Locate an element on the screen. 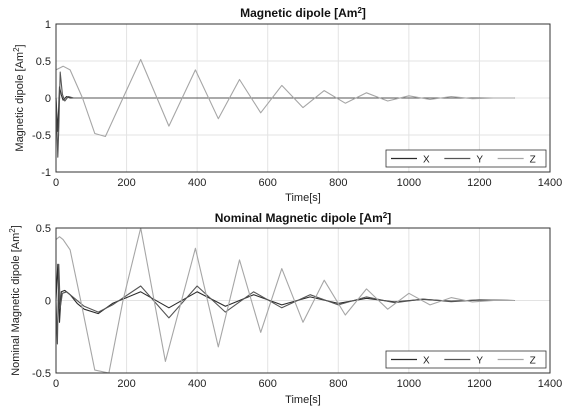 The image size is (574, 408). y-axis-label: Magnetic dipole [Am2] is located at coordinates (19, 97).